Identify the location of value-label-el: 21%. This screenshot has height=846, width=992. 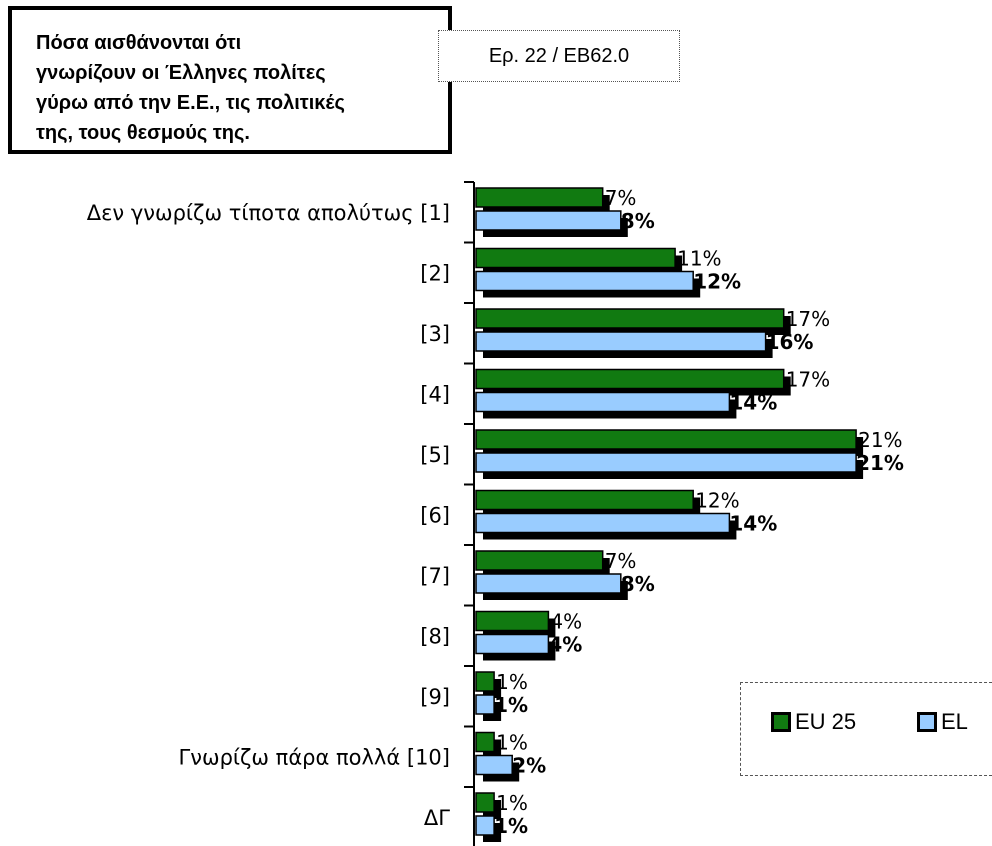
(880, 463).